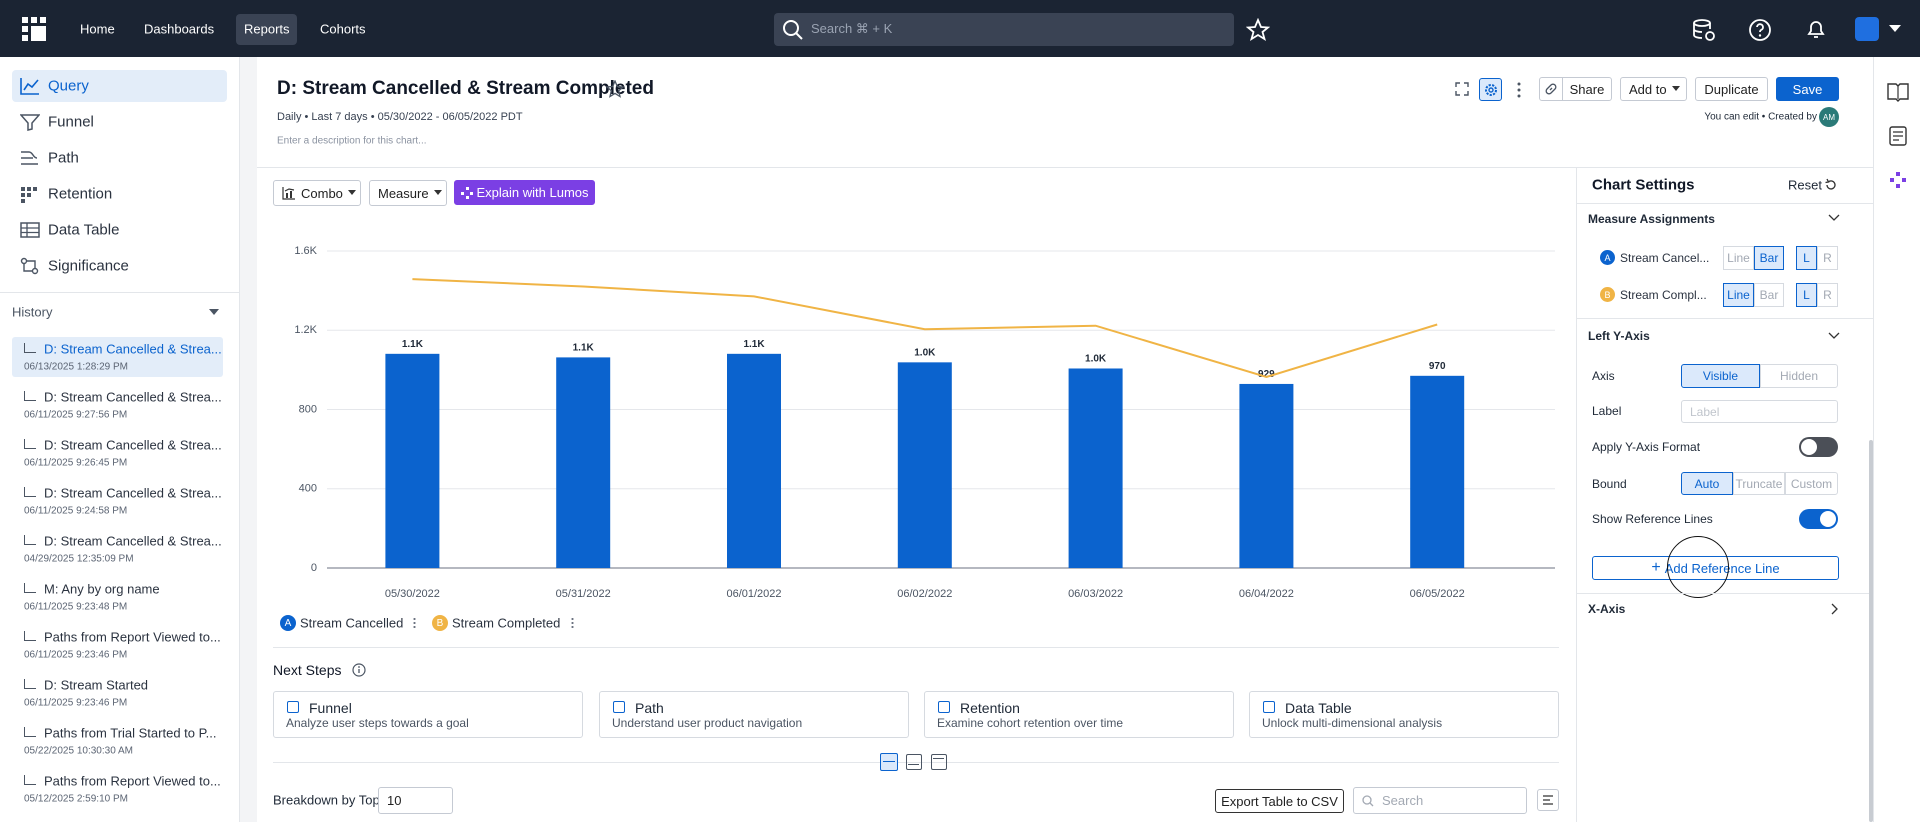 This screenshot has height=822, width=1920. I want to click on card-title: Path, so click(649, 708).